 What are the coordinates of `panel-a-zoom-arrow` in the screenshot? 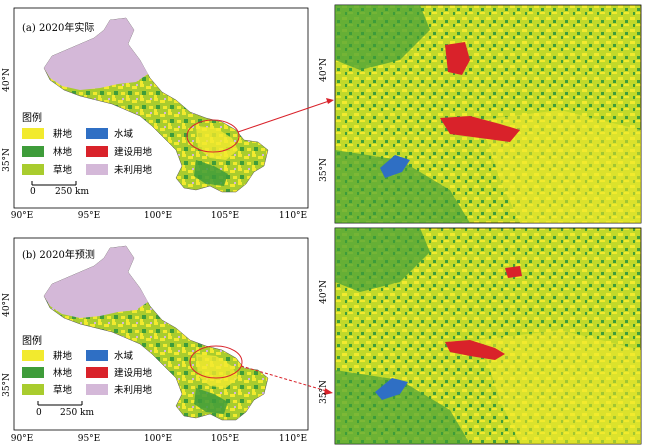 It's located at (285, 116).